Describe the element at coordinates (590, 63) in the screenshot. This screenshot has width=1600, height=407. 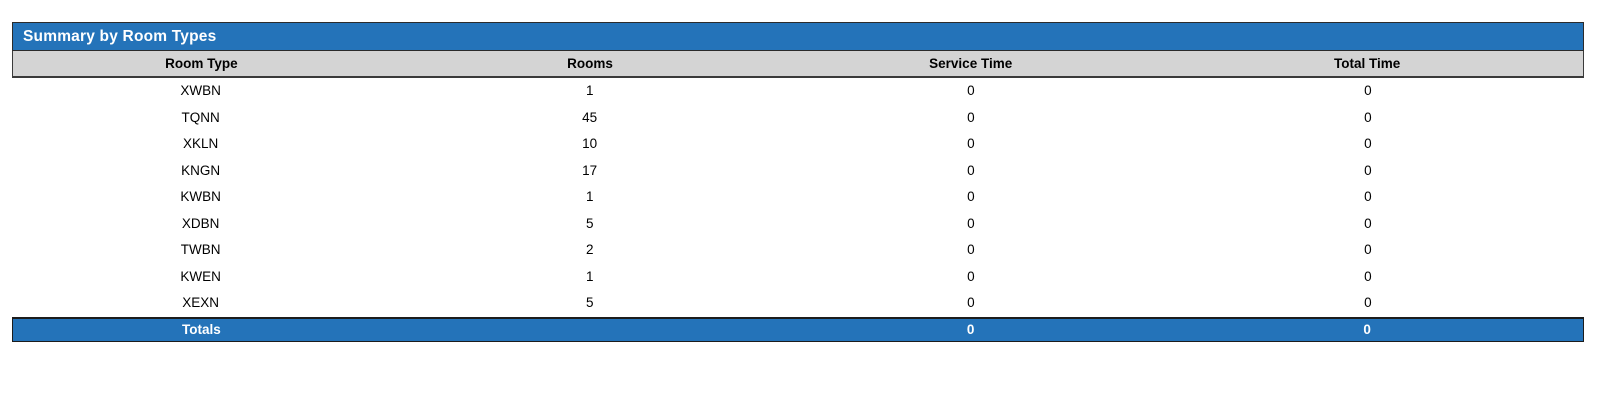
I see `column-header-rooms: Rooms` at that location.